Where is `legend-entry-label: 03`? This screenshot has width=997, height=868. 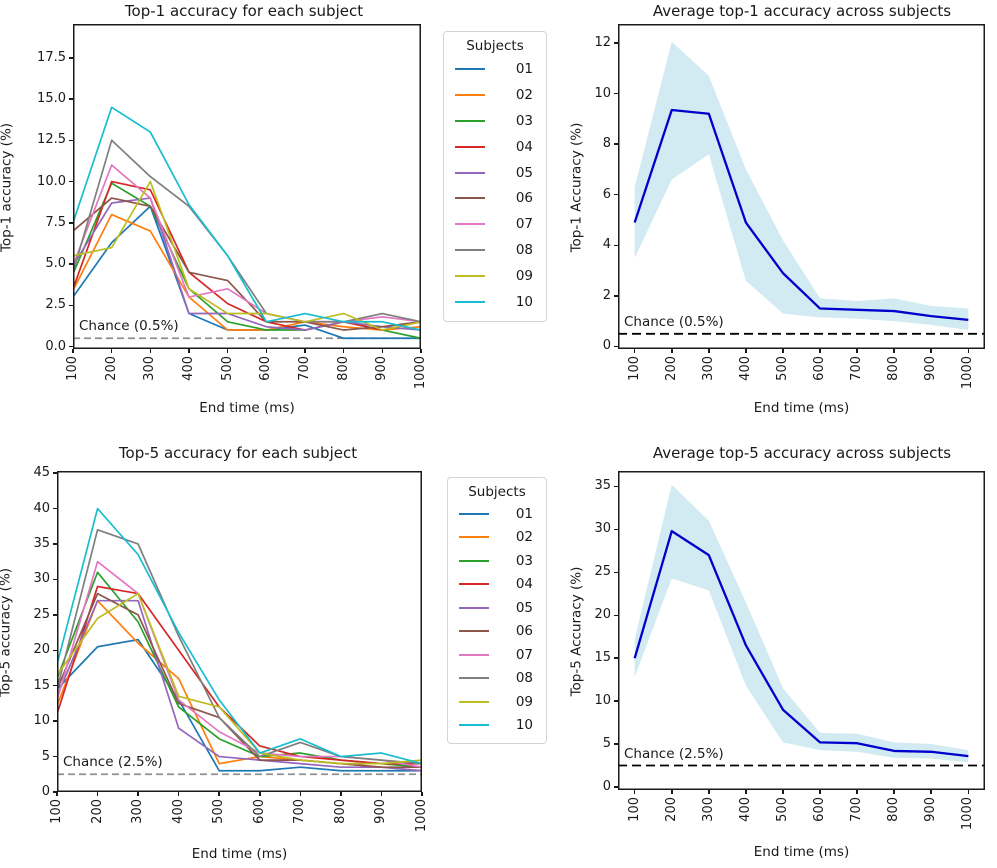 legend-entry-label: 03 is located at coordinates (524, 560).